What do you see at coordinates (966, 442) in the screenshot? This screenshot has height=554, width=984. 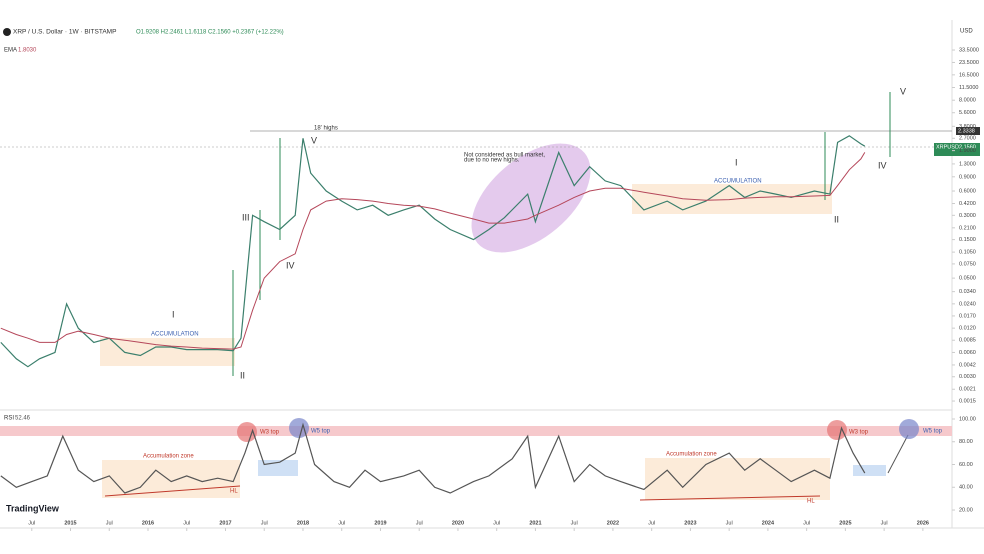 I see `y-tick-label: 80.00` at bounding box center [966, 442].